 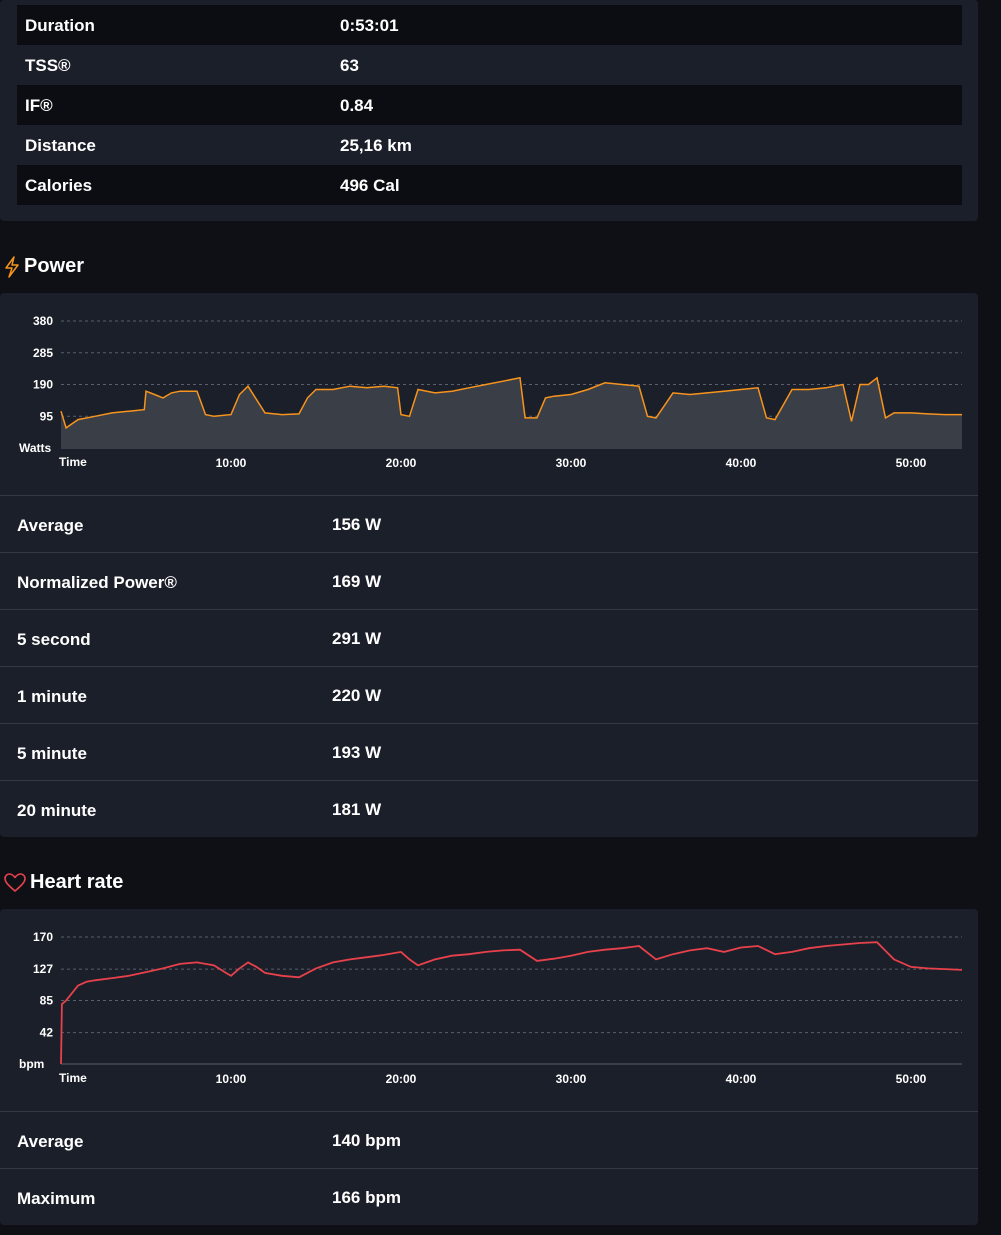 I want to click on power-x-axis-label: Time, so click(x=73, y=462).